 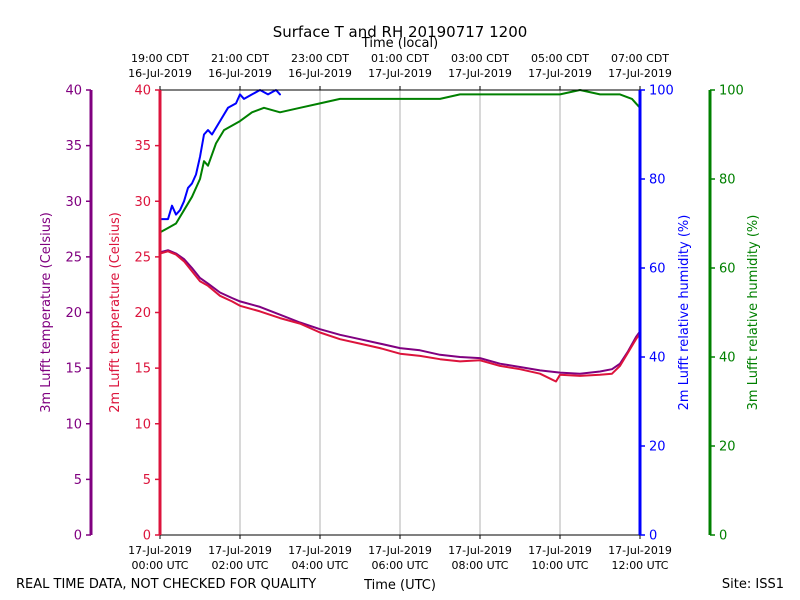 I want to click on series-line-t2m, so click(x=400, y=316).